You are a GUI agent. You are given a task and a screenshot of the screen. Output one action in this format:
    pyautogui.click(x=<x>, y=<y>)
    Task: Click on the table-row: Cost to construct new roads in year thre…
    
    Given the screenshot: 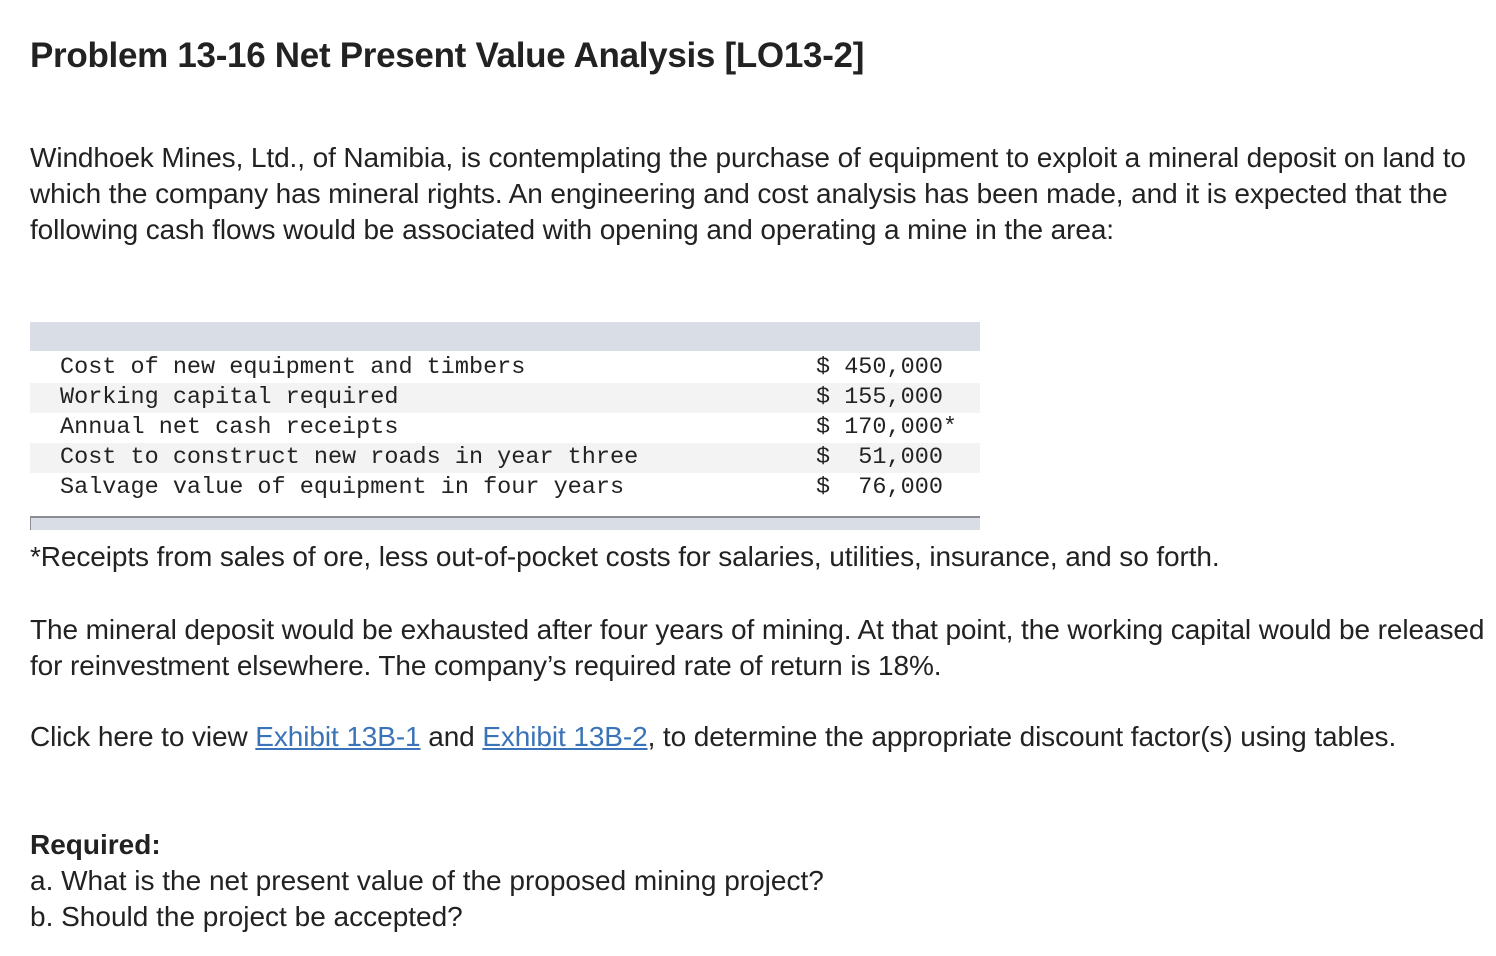 What is the action you would take?
    pyautogui.click(x=505, y=458)
    